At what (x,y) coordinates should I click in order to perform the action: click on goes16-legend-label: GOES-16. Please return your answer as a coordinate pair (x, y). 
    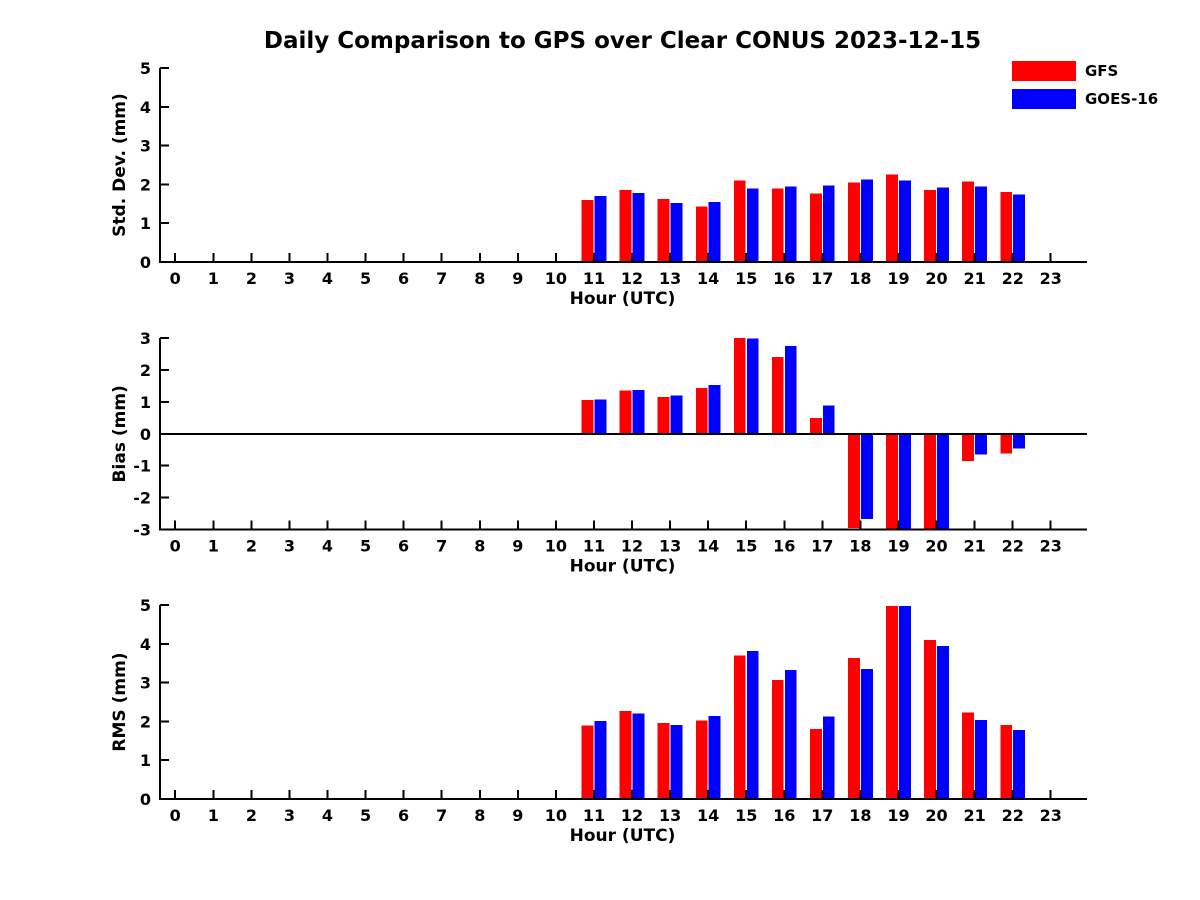
    Looking at the image, I should click on (1122, 99).